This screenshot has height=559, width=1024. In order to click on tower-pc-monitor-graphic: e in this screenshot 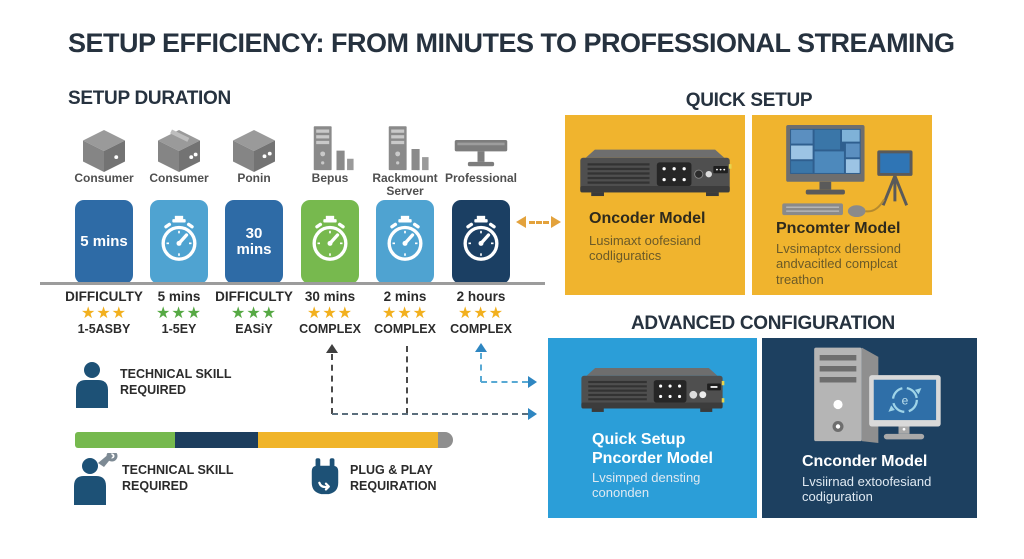, I will do `click(871, 401)`.